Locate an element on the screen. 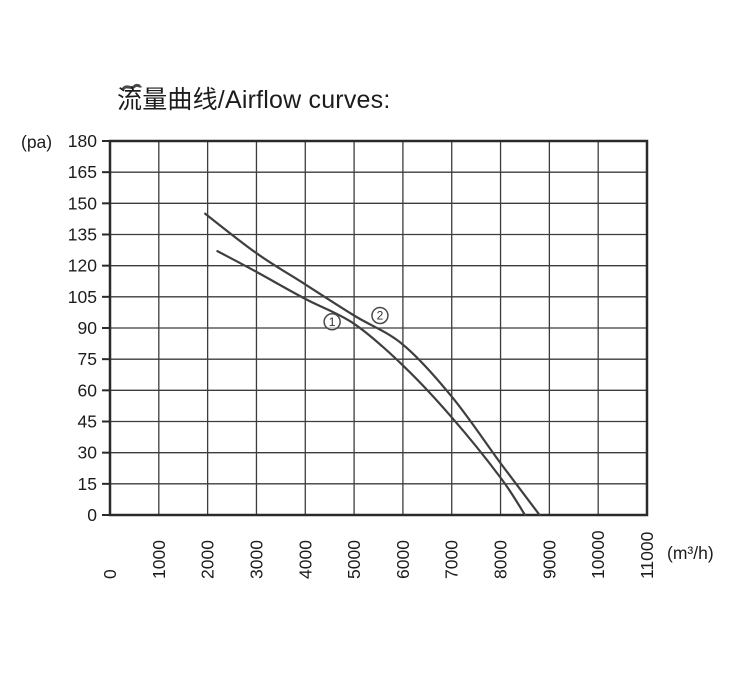  y-tick-label: 105 is located at coordinates (82, 297).